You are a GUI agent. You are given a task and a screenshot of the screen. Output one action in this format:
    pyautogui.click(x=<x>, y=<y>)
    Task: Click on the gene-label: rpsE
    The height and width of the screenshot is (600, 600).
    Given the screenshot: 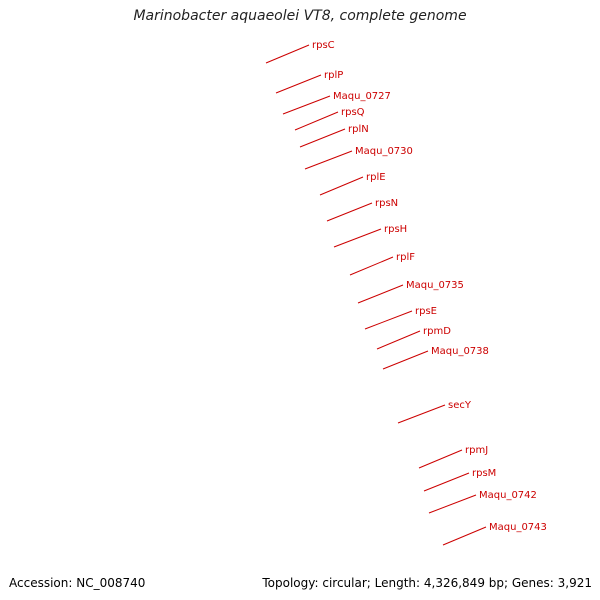 What is the action you would take?
    pyautogui.click(x=426, y=311)
    